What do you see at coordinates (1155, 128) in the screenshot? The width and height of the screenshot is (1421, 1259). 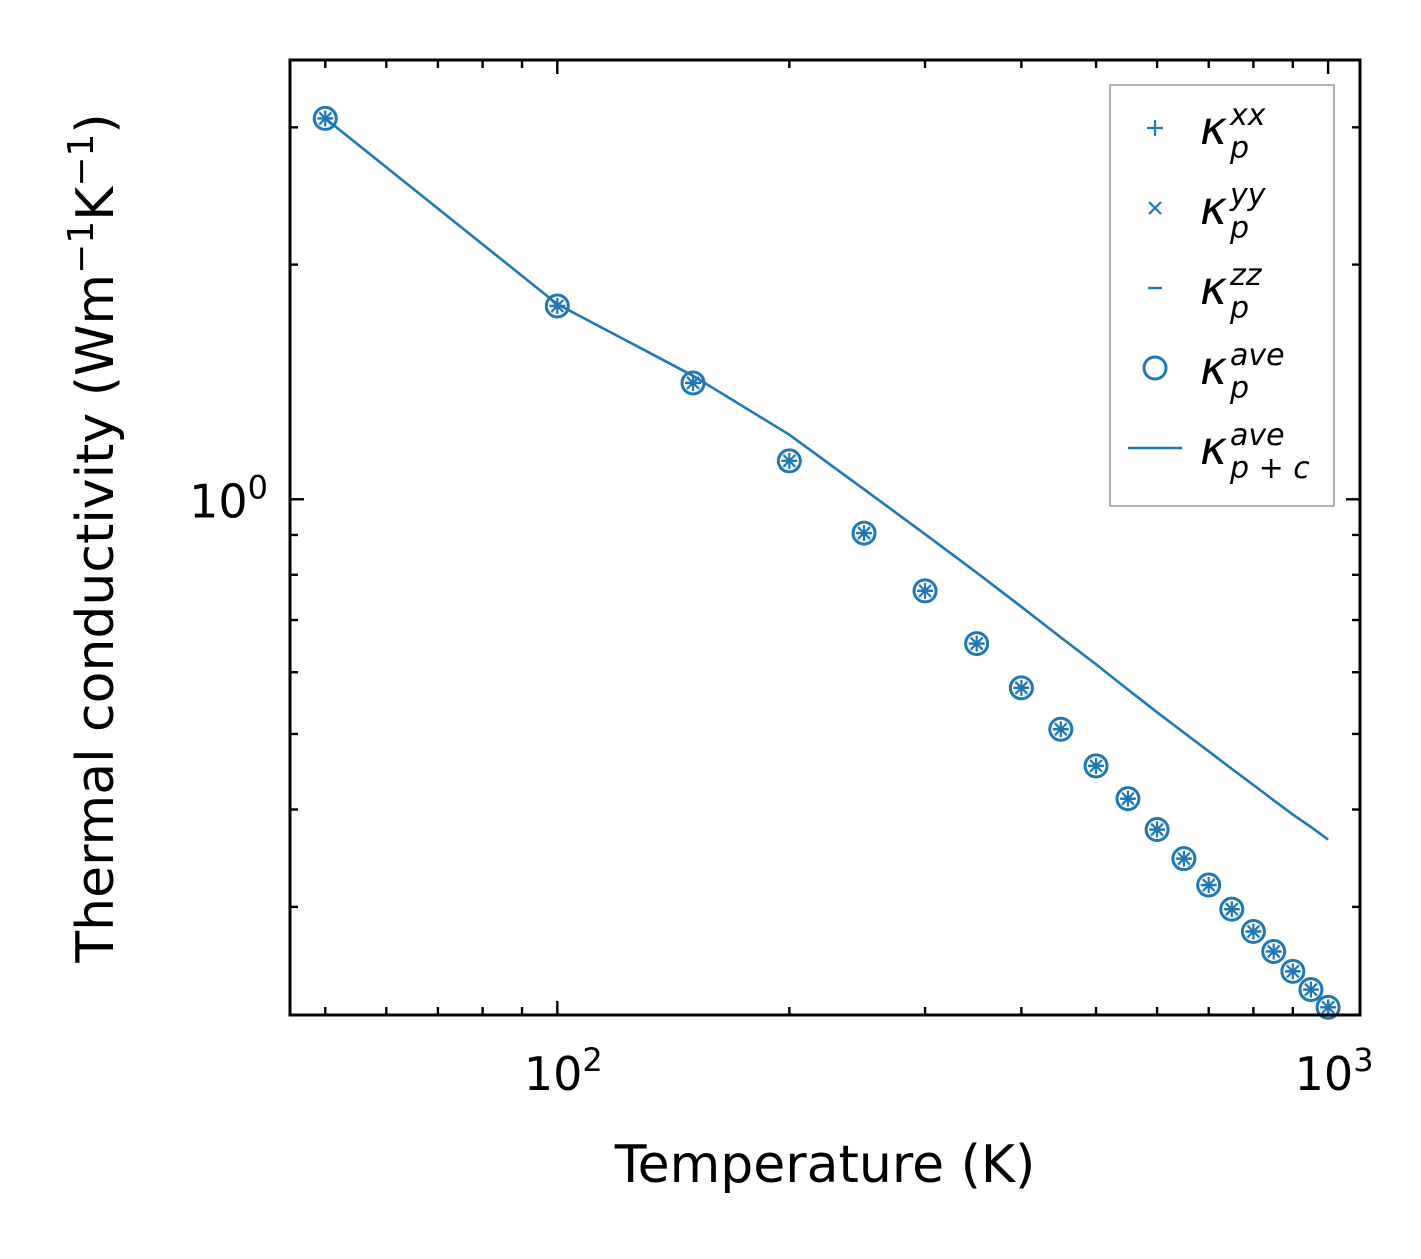 I see `legend-handle-plus` at bounding box center [1155, 128].